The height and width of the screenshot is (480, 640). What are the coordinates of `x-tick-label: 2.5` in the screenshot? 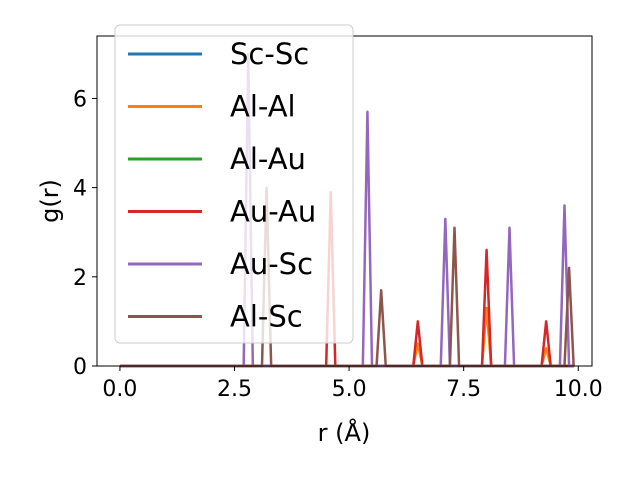 It's located at (234, 389).